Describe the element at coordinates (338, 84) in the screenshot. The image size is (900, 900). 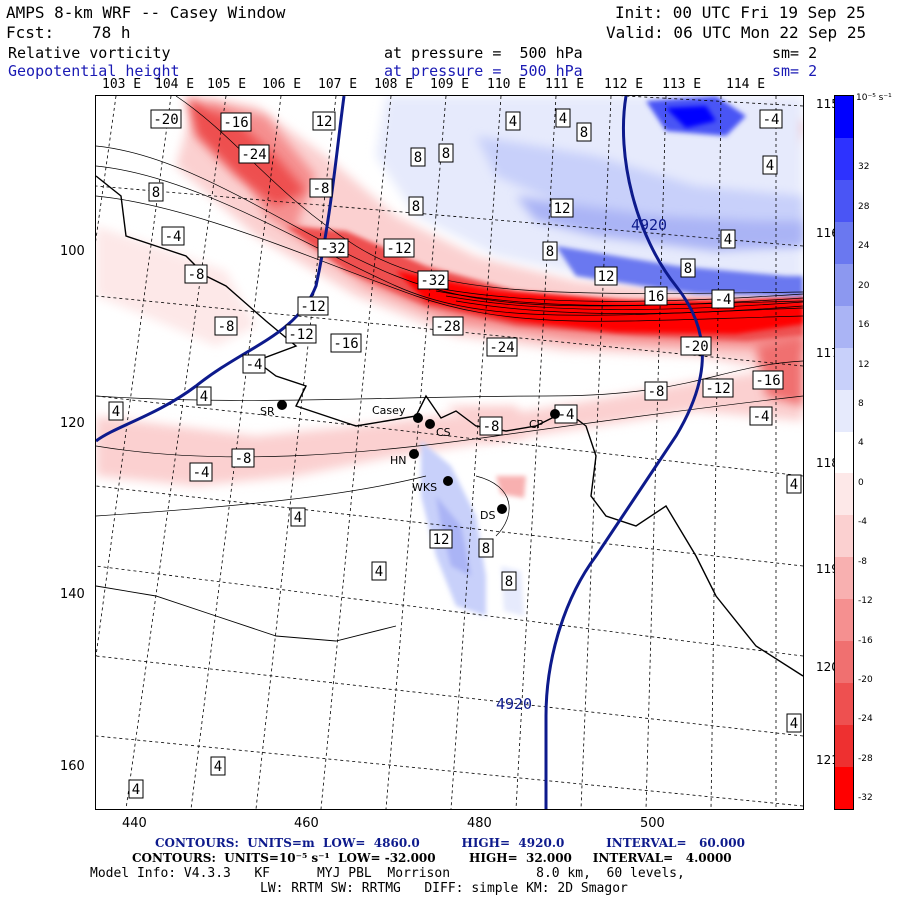
I see `top-longitude-label: 107 E` at that location.